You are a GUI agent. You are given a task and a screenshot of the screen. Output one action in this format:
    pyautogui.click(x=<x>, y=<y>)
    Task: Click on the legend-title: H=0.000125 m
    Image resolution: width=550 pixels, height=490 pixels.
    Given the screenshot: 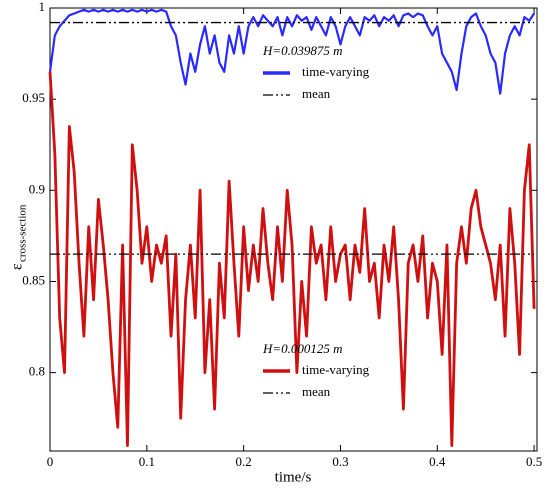 What is the action you would take?
    pyautogui.click(x=302, y=348)
    